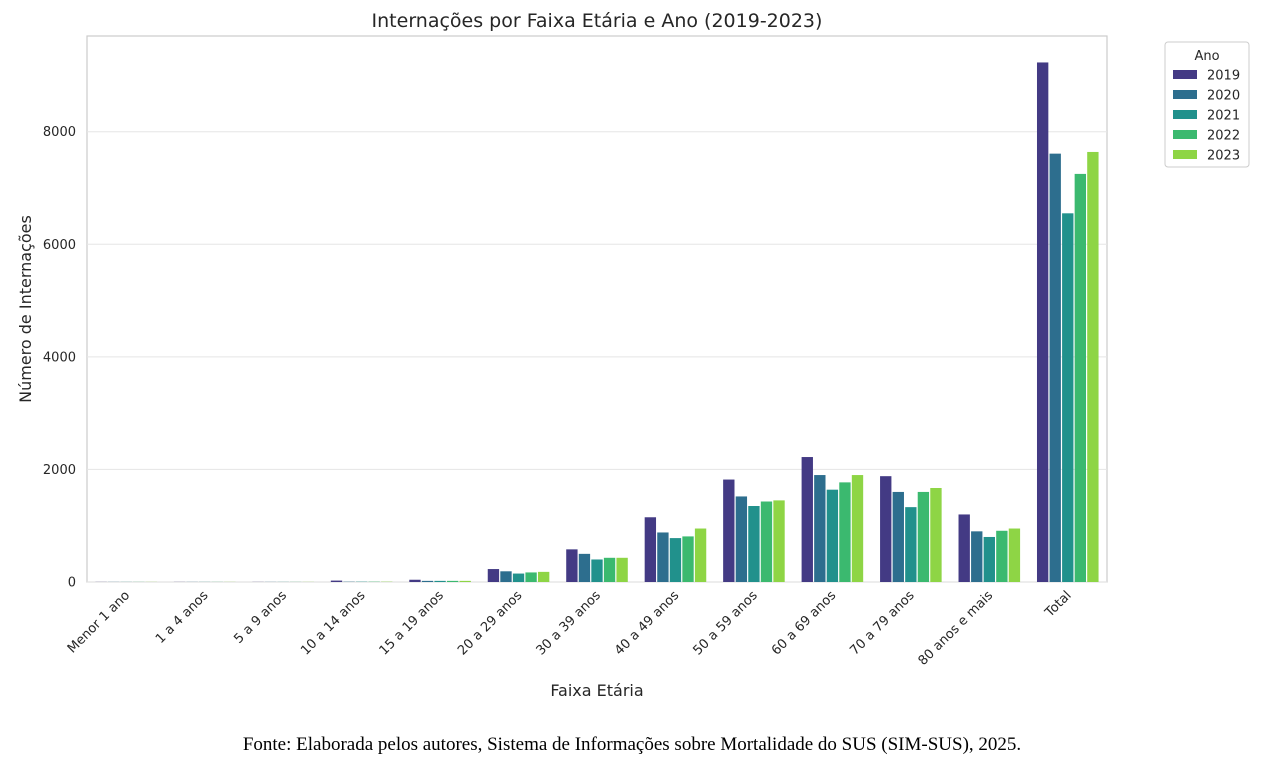 The image size is (1264, 778). Describe the element at coordinates (804, 623) in the screenshot. I see `x-tick-label: 60 a 69 anos` at that location.